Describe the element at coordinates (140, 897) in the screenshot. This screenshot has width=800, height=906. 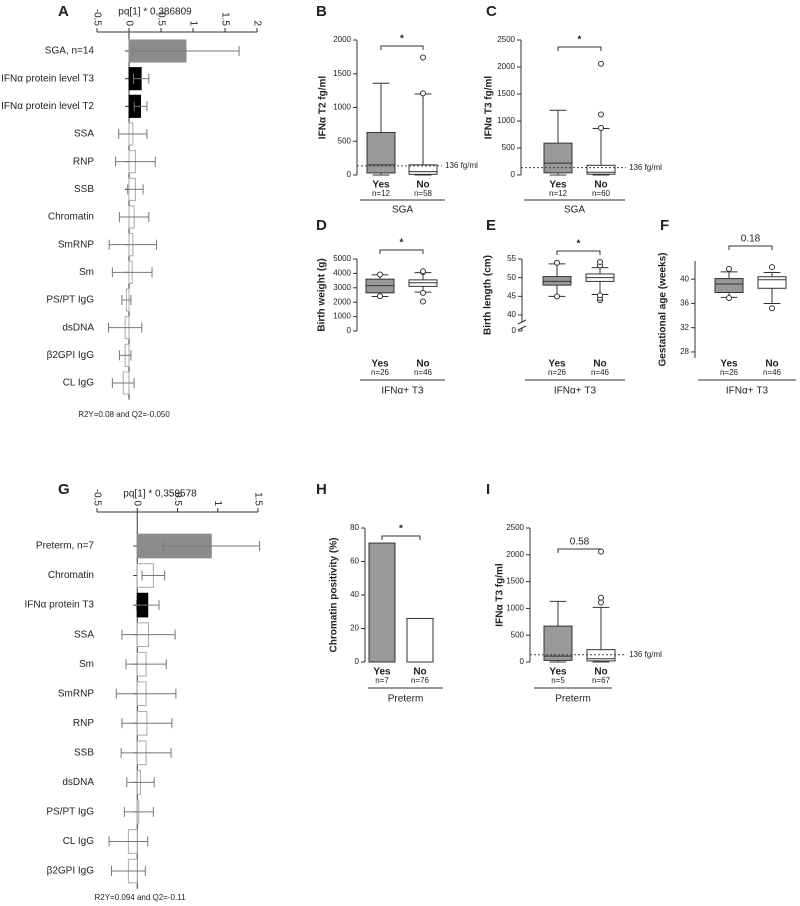
I see `footnote: R2Y=0.094 and Q2=-0.11` at that location.